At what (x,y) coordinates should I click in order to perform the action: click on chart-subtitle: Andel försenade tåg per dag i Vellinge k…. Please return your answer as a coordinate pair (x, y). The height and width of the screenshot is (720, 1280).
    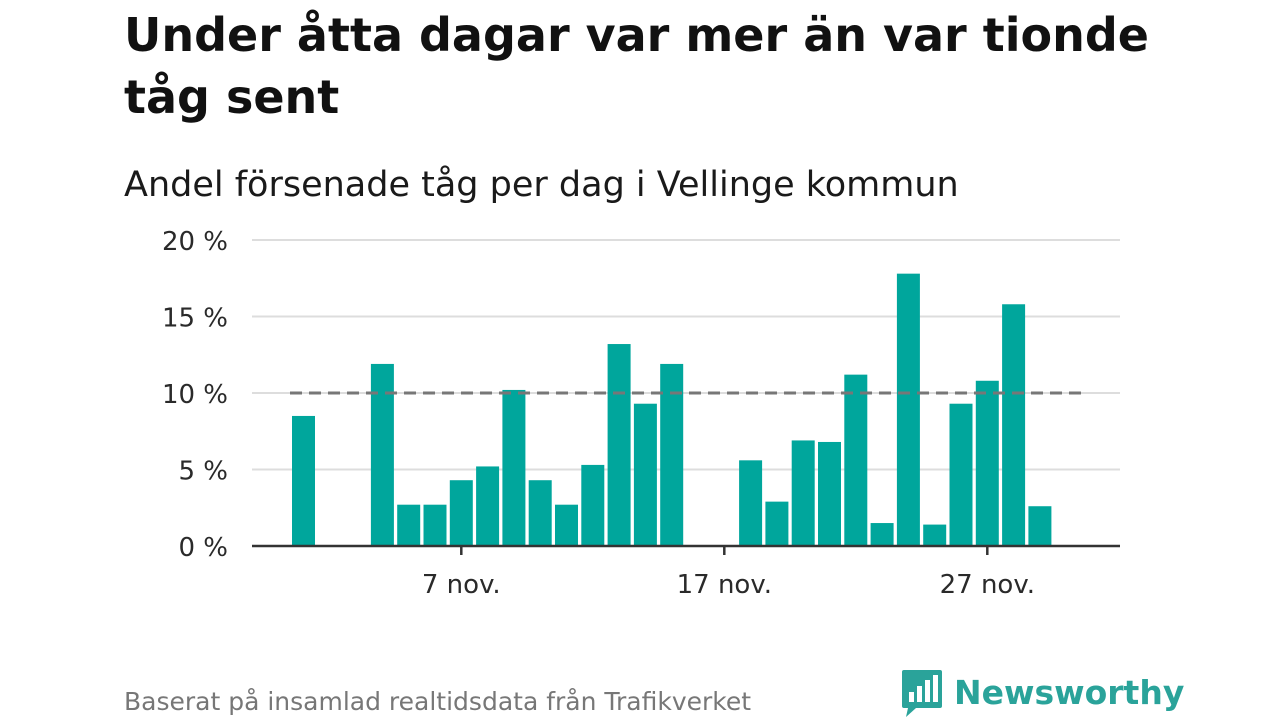
    Looking at the image, I should click on (541, 185).